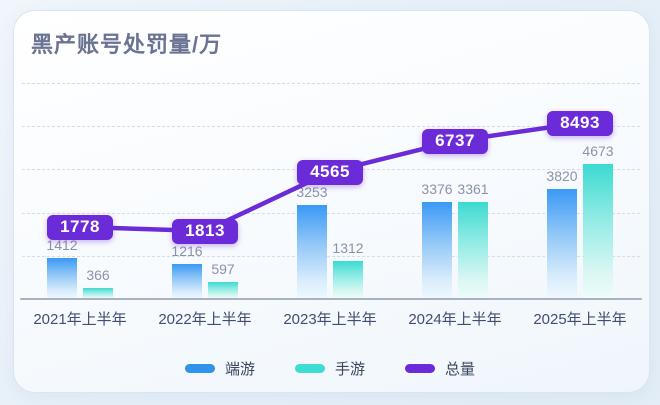  Describe the element at coordinates (187, 250) in the screenshot. I see `bar-value-label: 1216` at that location.